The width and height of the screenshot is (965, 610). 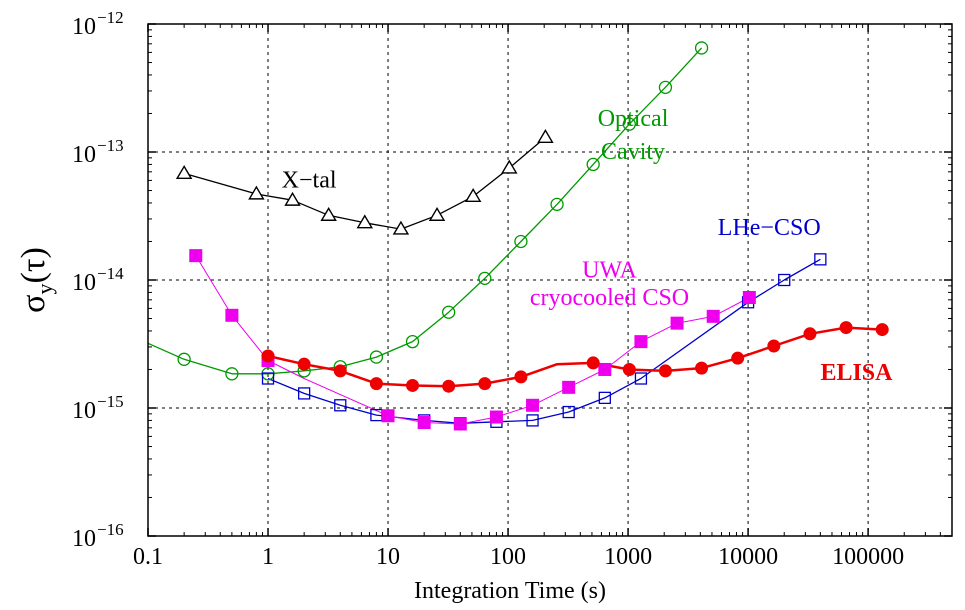 What do you see at coordinates (868, 557) in the screenshot?
I see `x-tick-label: 100000` at bounding box center [868, 557].